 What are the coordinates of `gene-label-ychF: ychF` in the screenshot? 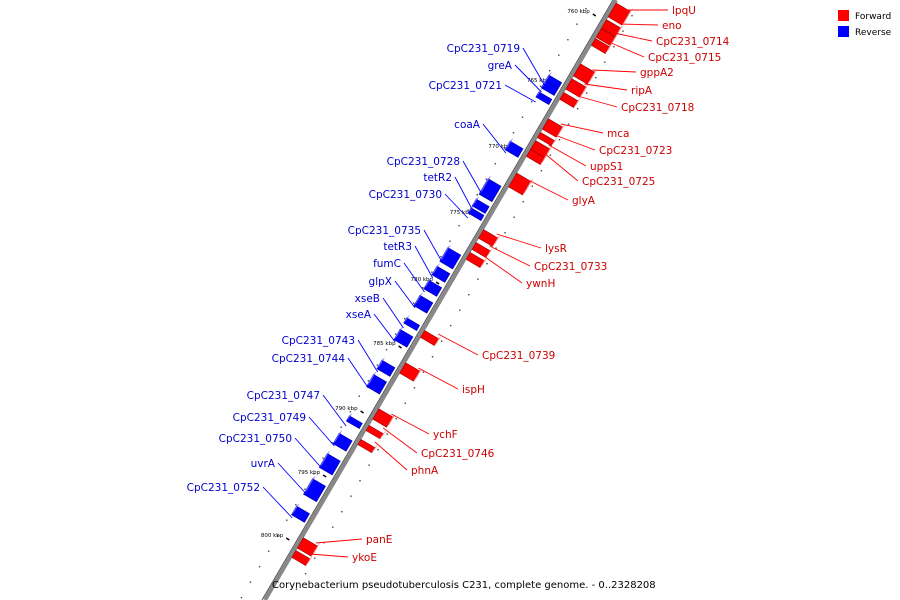 It's located at (445, 435).